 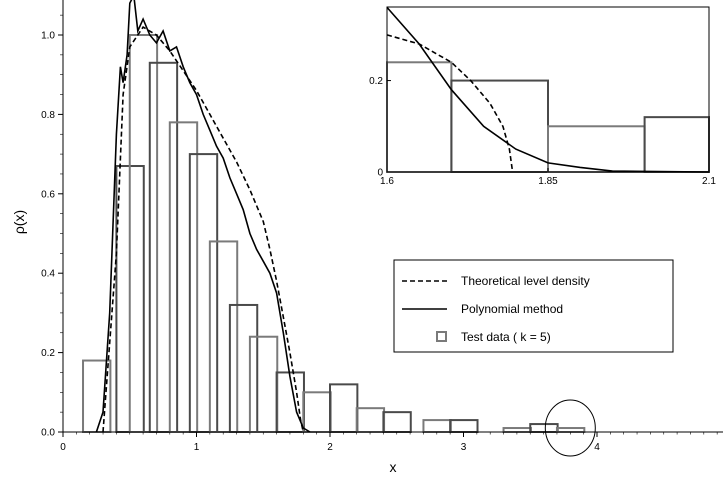 What do you see at coordinates (597, 447) in the screenshot?
I see `x-tick-label: 4` at bounding box center [597, 447].